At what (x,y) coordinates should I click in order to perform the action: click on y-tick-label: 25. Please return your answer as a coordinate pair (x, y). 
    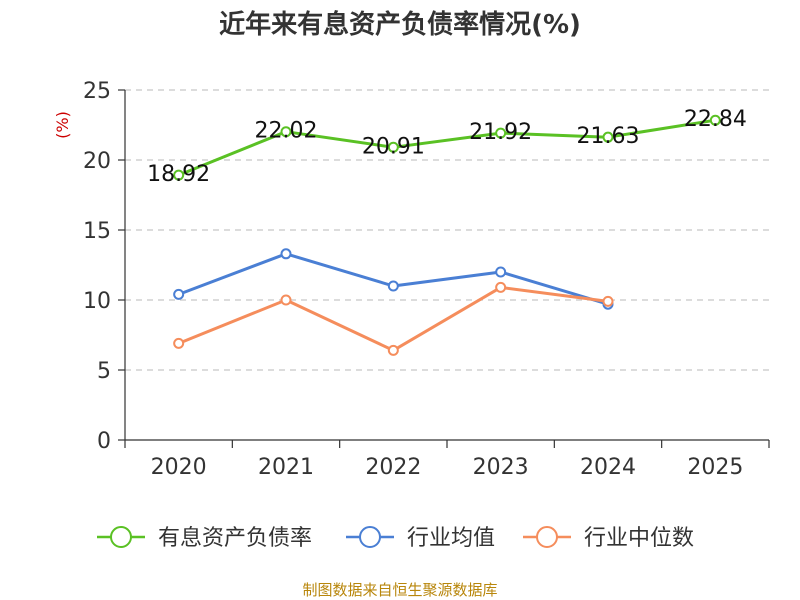
    Looking at the image, I should click on (97, 91).